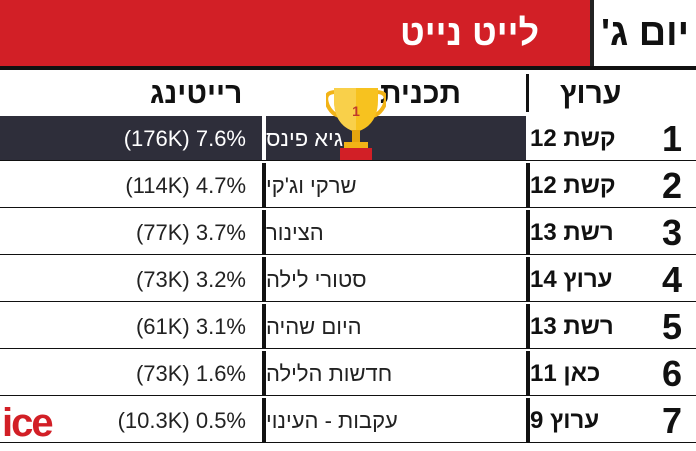 Image resolution: width=696 pixels, height=451 pixels. I want to click on rating-cell: (61K) 3.1%, so click(190, 326).